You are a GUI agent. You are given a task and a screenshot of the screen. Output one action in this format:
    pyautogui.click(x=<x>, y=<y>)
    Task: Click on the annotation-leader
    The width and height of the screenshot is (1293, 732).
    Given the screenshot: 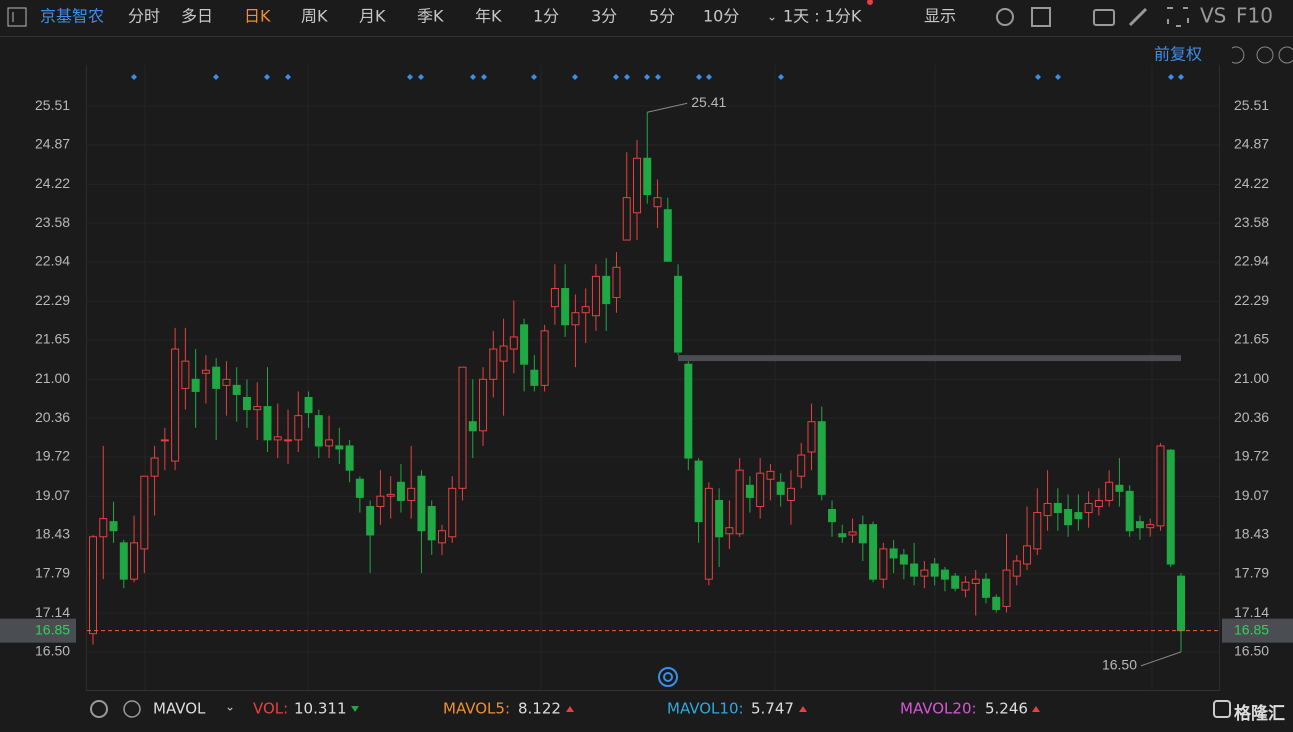 What is the action you would take?
    pyautogui.click(x=667, y=107)
    